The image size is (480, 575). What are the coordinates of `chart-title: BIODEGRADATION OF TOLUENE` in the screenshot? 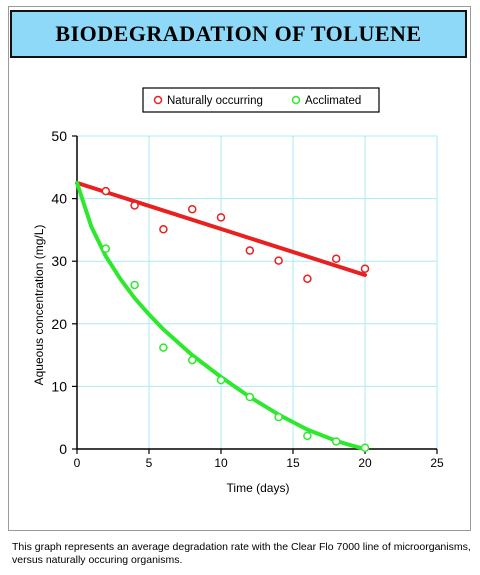 It's located at (238, 33).